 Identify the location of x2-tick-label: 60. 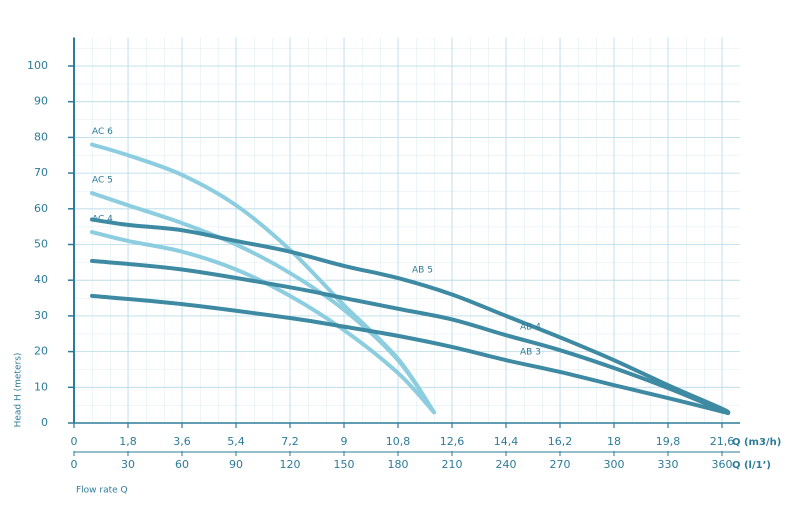
(182, 464).